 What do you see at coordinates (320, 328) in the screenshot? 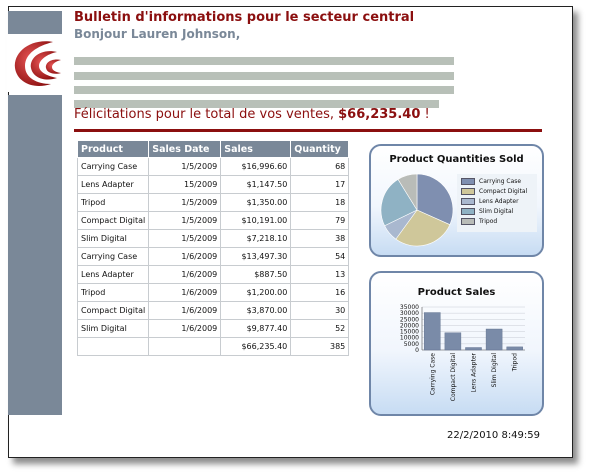
I see `quantity-cell: 52` at bounding box center [320, 328].